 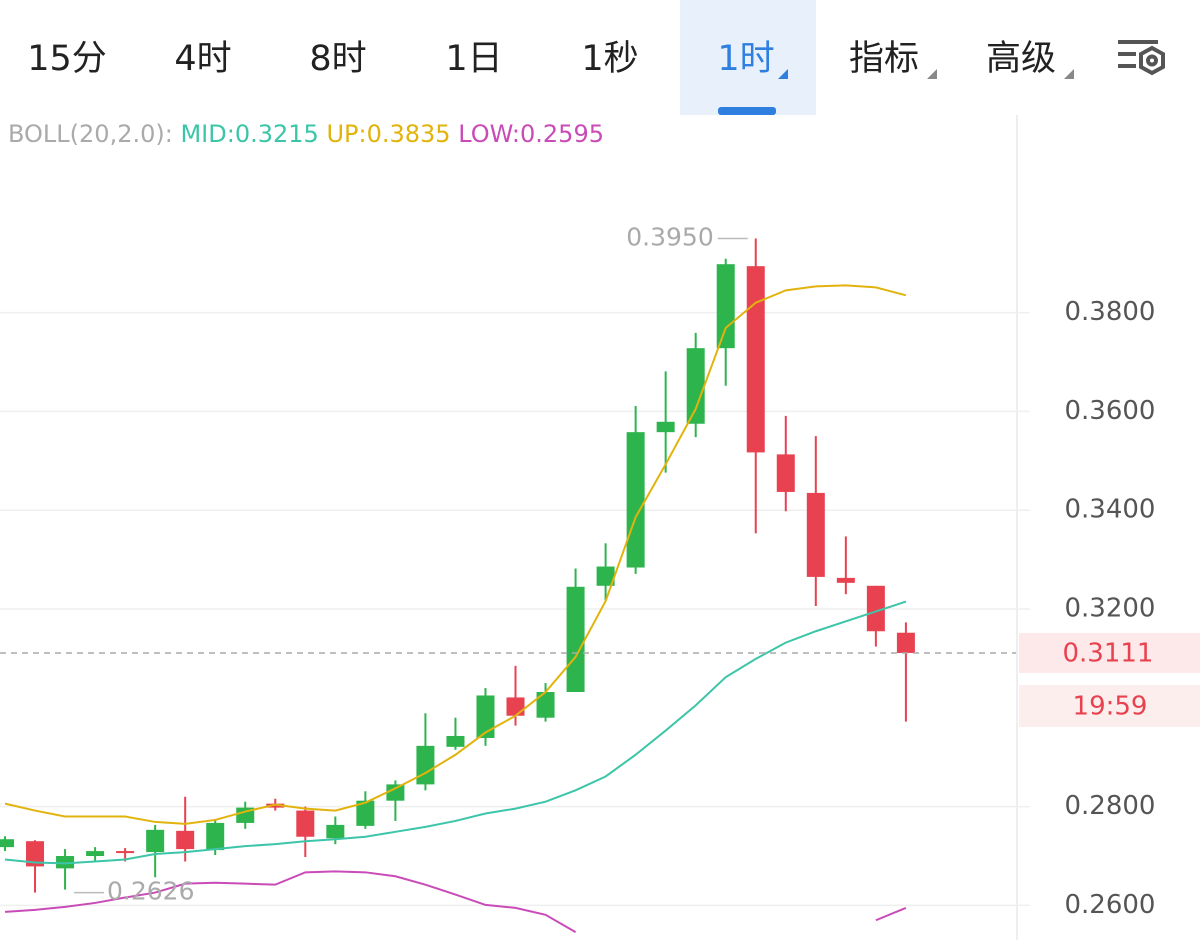 I want to click on y-tick-label: 0.3400, so click(x=1110, y=510).